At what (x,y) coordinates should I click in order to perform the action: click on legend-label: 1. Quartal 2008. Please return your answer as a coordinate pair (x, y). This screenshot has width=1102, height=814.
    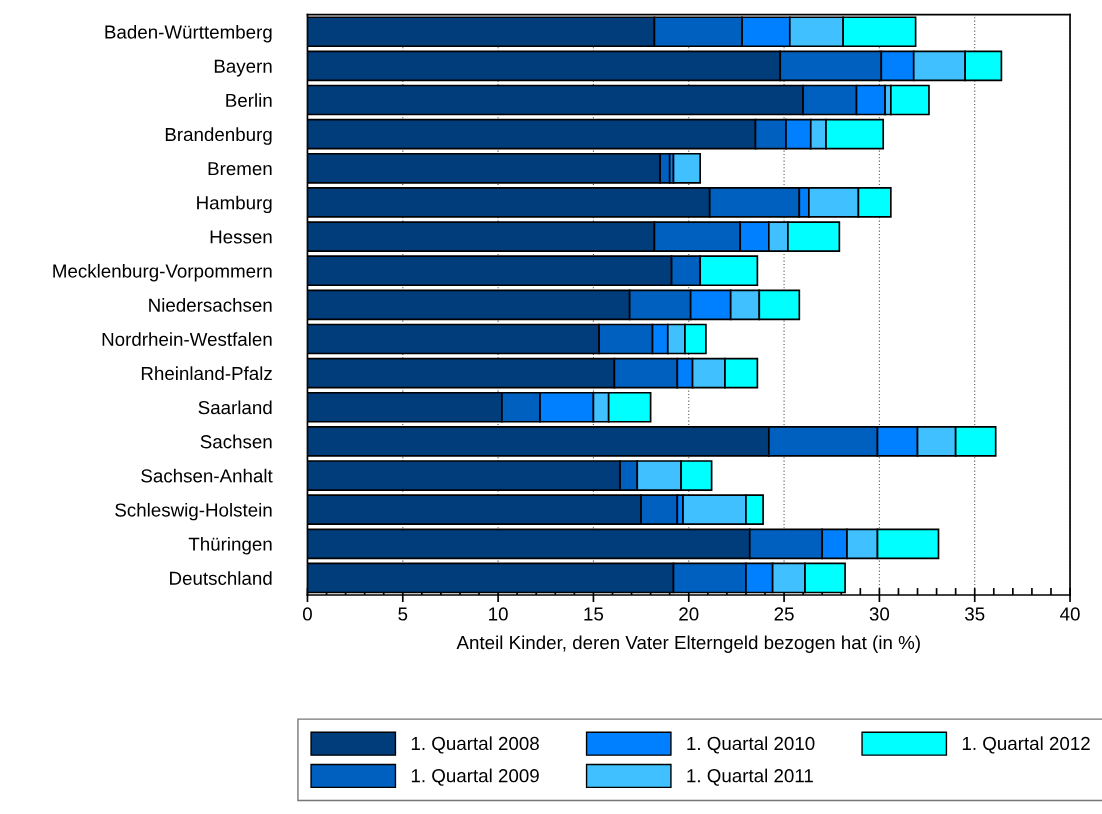
    Looking at the image, I should click on (475, 745).